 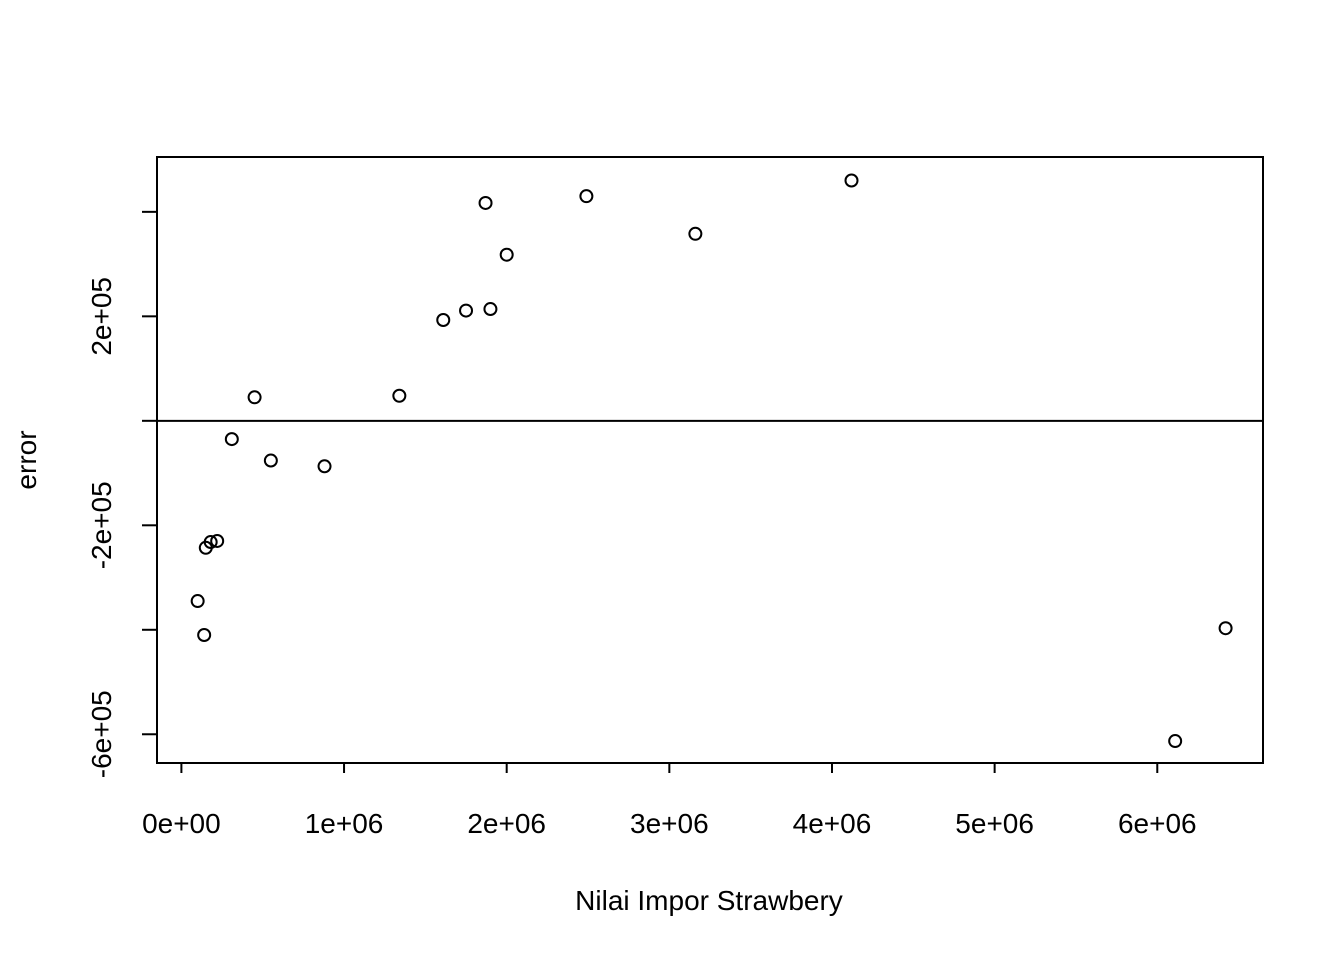 I want to click on x-axis-title: Nilai Impor Strawbery, so click(x=709, y=900).